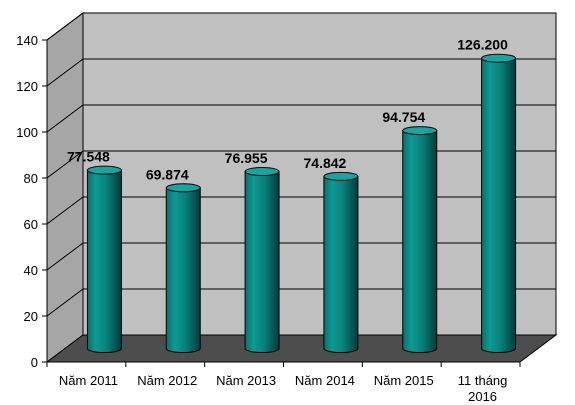 This screenshot has height=405, width=575. I want to click on y-tick-label: 100, so click(27, 132).